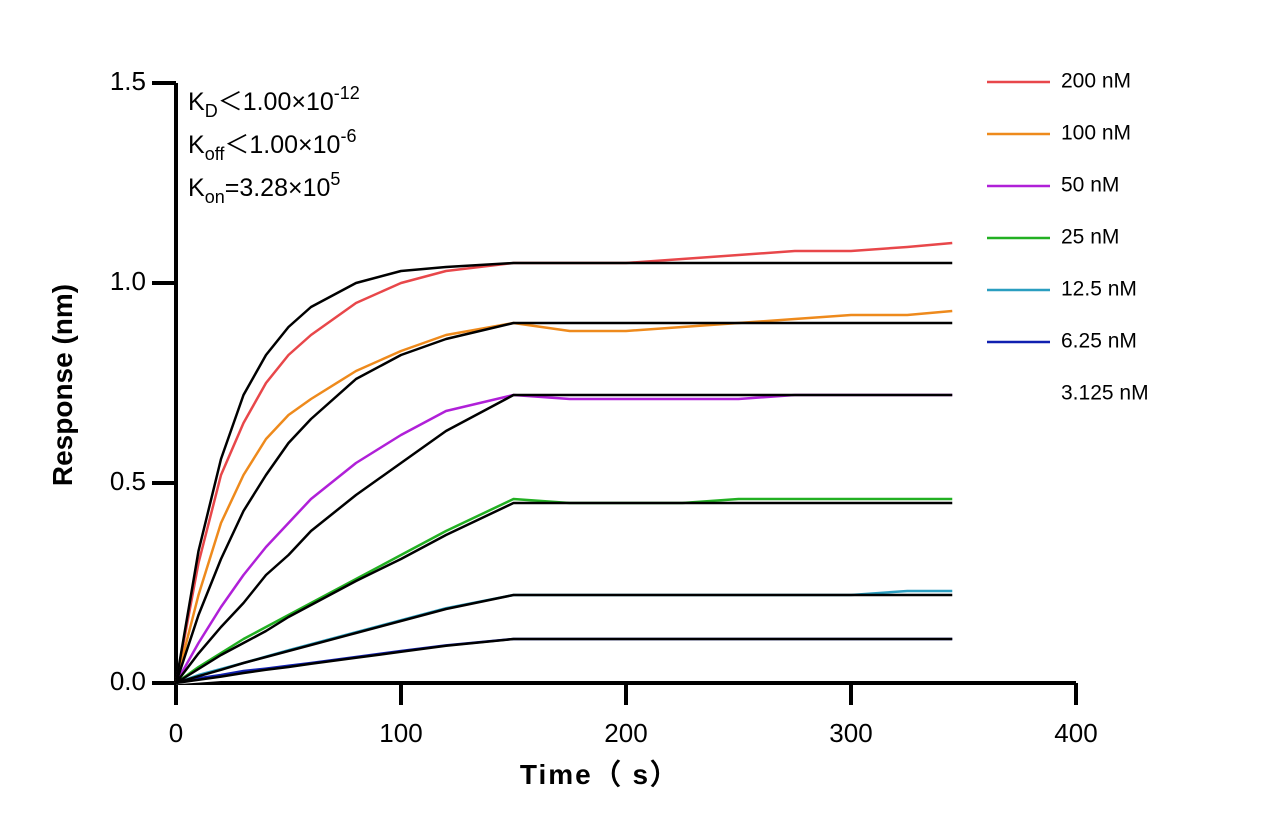  I want to click on annotation: KD＜1.00×10-12, so click(274, 102).